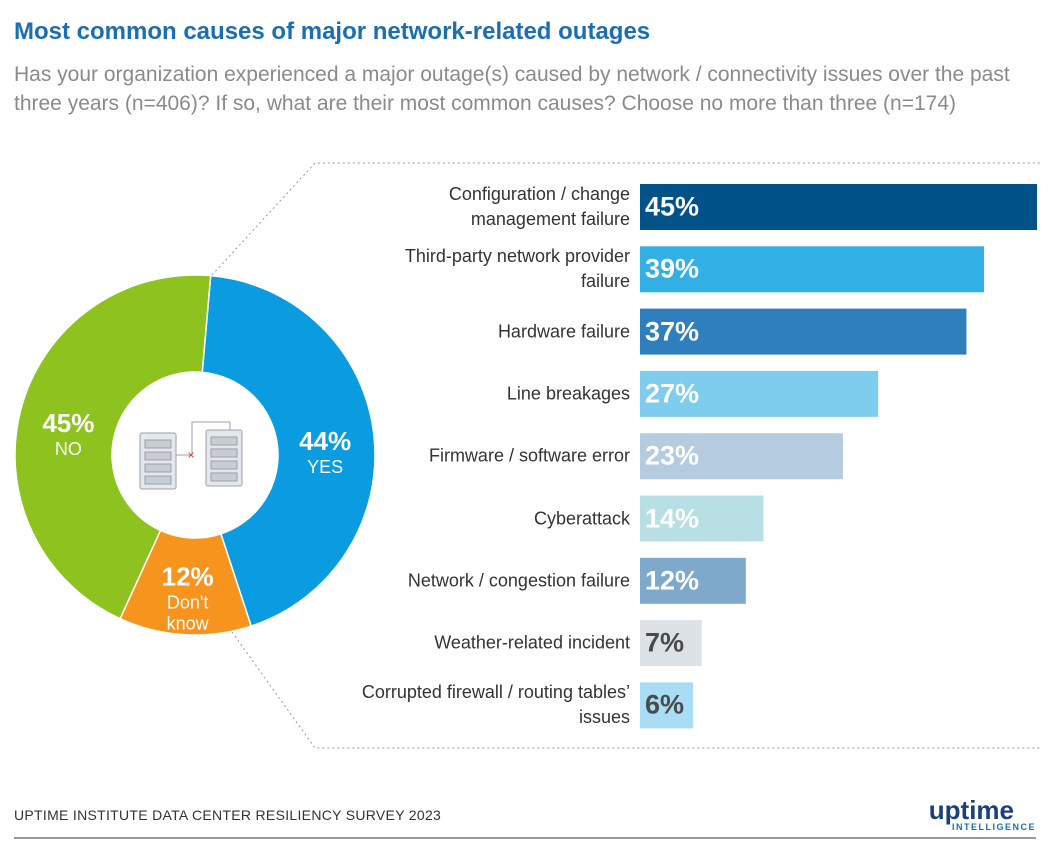  I want to click on slice-label: 12% Don't know, so click(188, 597).